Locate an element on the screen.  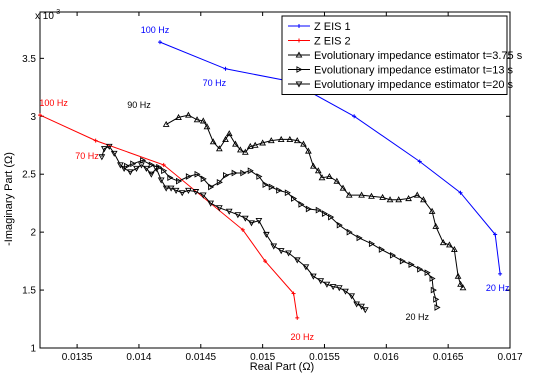
annotation-label: 70 Hz is located at coordinates (215, 83).